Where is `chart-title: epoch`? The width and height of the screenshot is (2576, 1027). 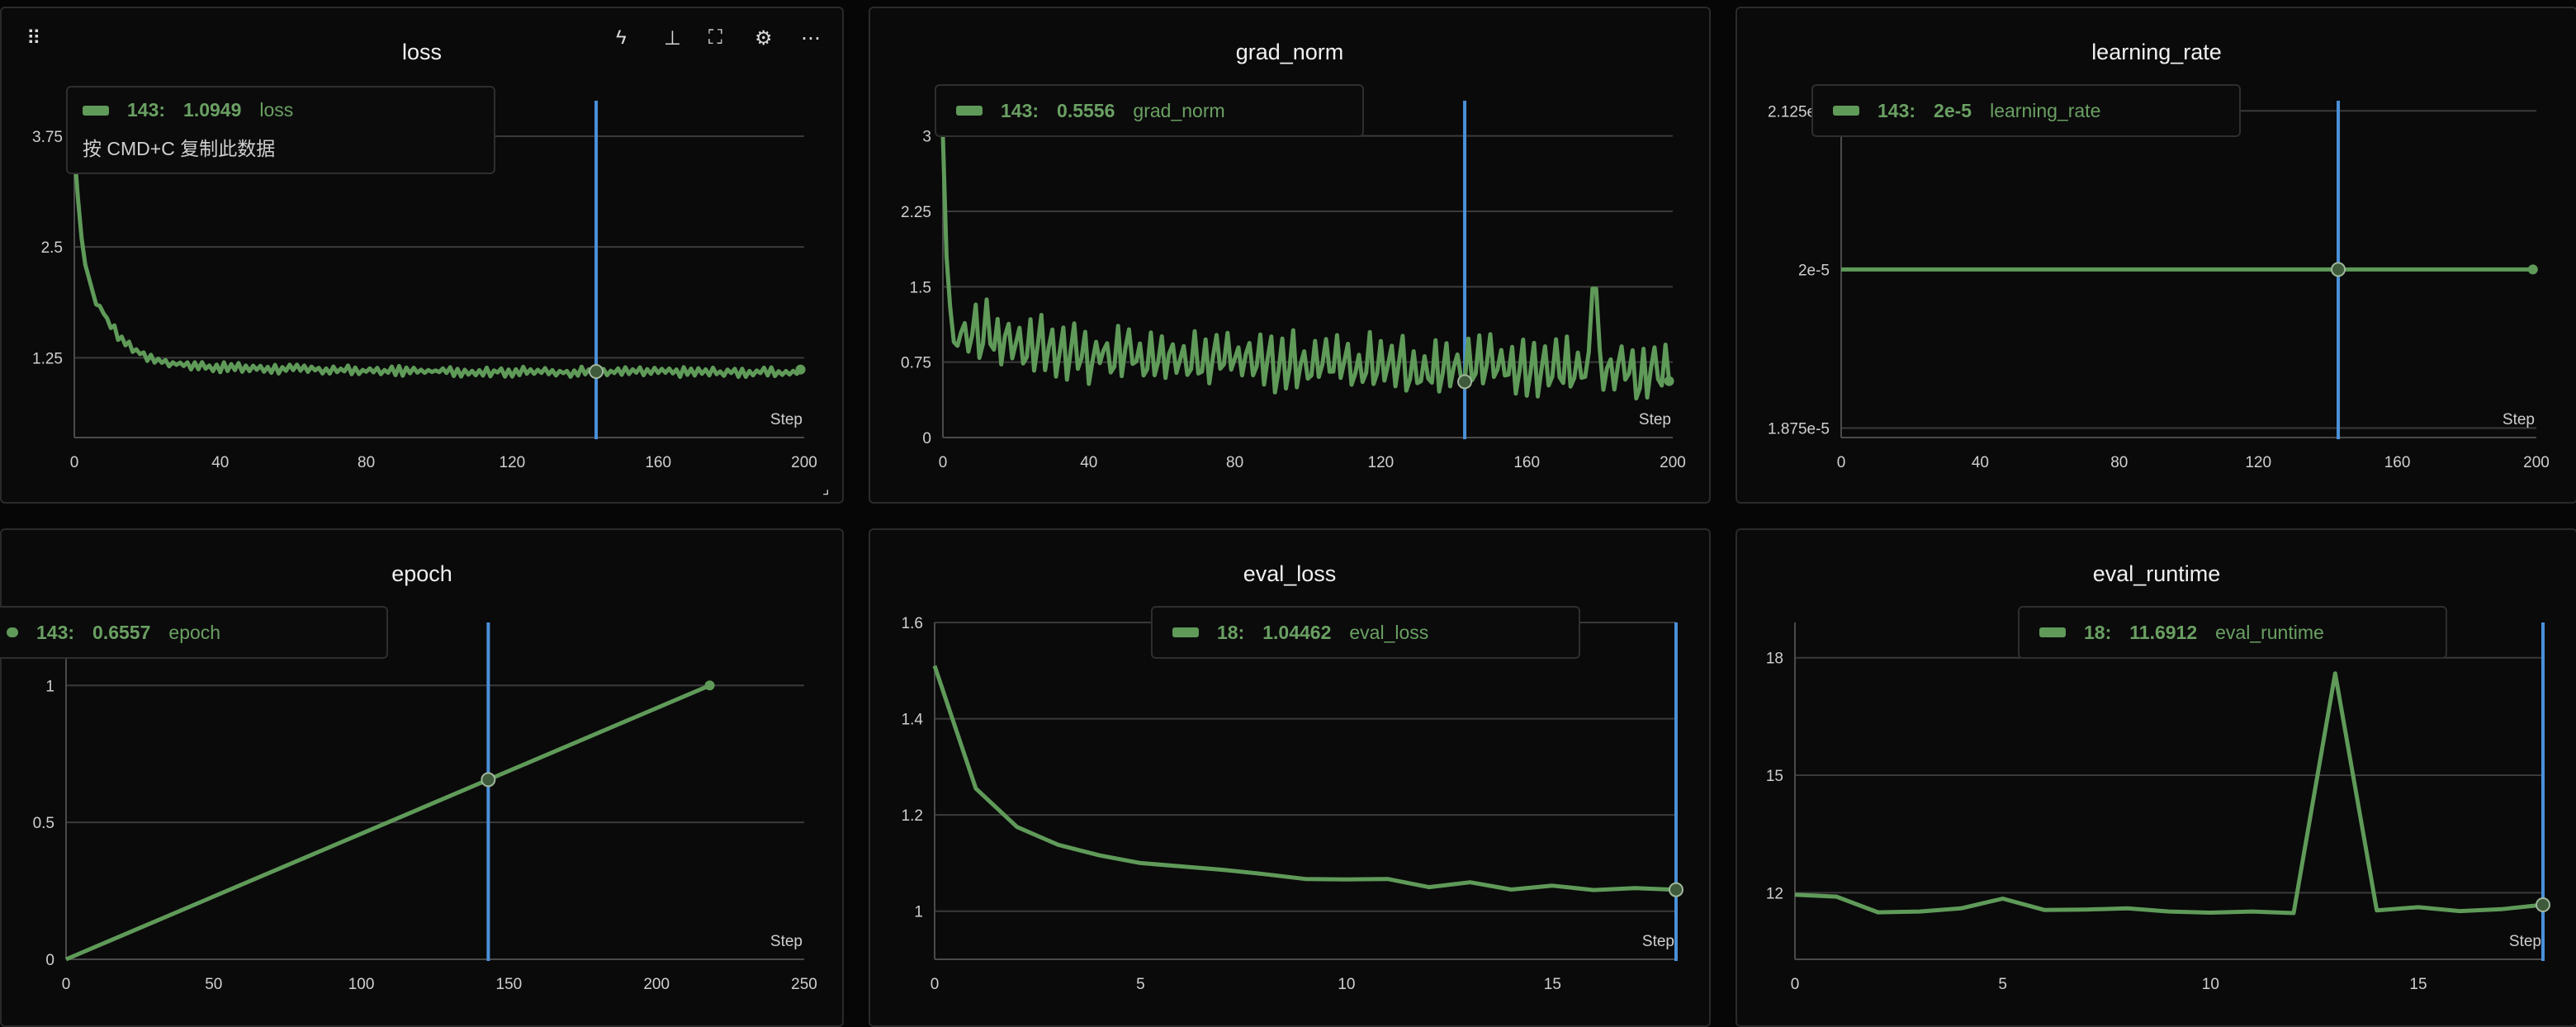
chart-title: epoch is located at coordinates (421, 574).